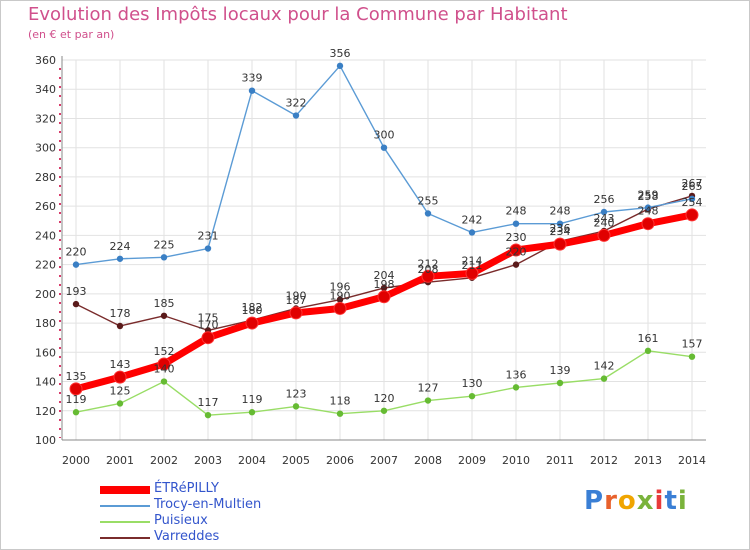 The width and height of the screenshot is (750, 550). What do you see at coordinates (428, 388) in the screenshot?
I see `data-label: 127` at bounding box center [428, 388].